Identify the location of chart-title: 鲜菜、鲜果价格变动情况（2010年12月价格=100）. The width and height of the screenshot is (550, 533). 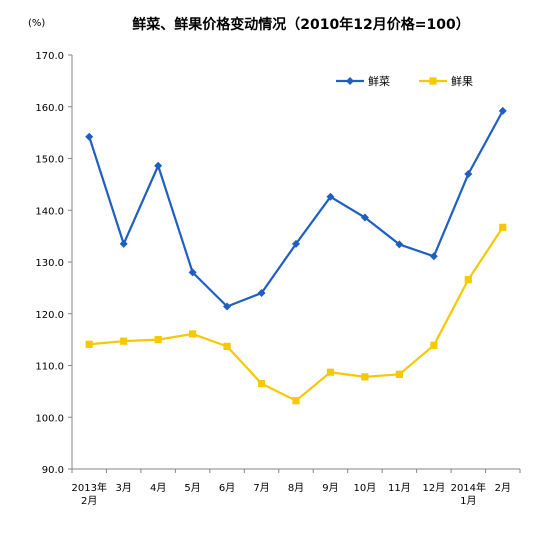
(300, 24).